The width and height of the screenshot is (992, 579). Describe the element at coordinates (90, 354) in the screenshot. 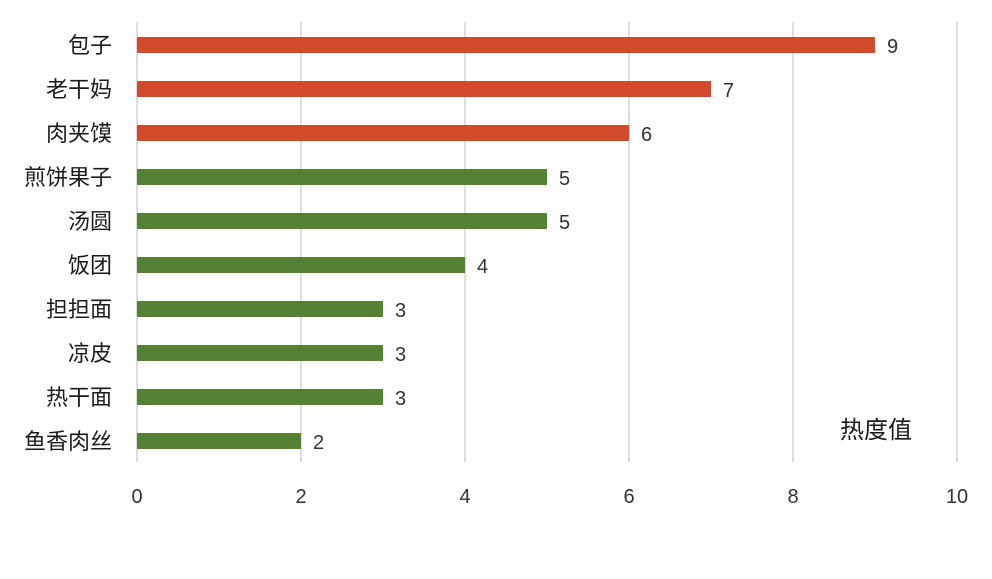

I see `category-label: 凉皮` at that location.